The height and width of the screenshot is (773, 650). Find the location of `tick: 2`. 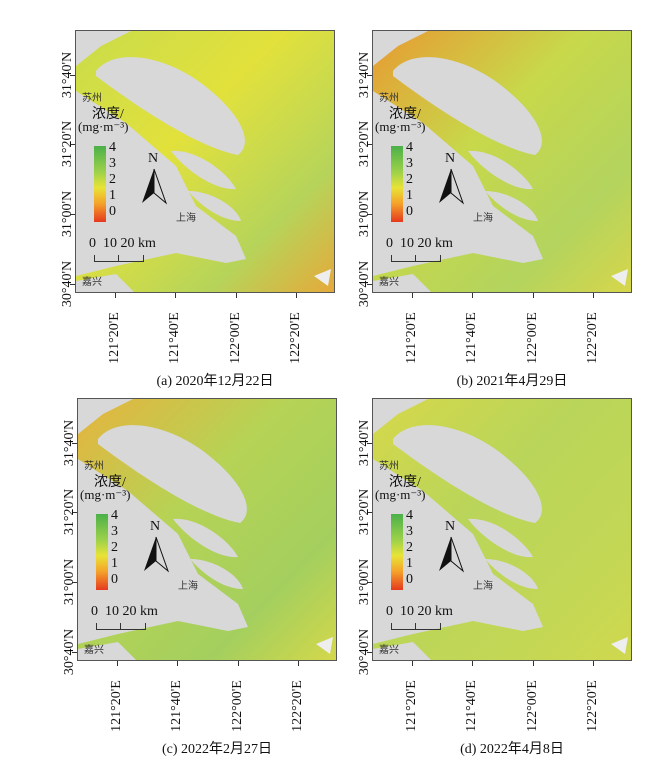

tick: 2 is located at coordinates (409, 547).